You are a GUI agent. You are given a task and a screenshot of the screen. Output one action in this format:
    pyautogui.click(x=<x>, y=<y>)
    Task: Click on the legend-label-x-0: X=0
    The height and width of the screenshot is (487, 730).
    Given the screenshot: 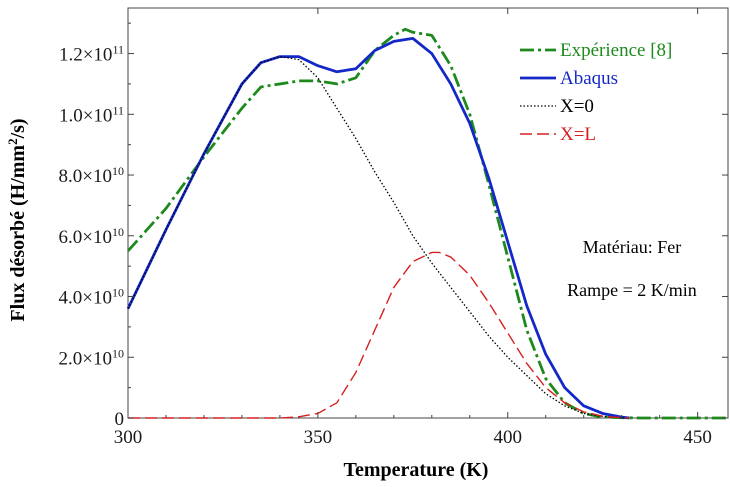 What is the action you would take?
    pyautogui.click(x=577, y=106)
    